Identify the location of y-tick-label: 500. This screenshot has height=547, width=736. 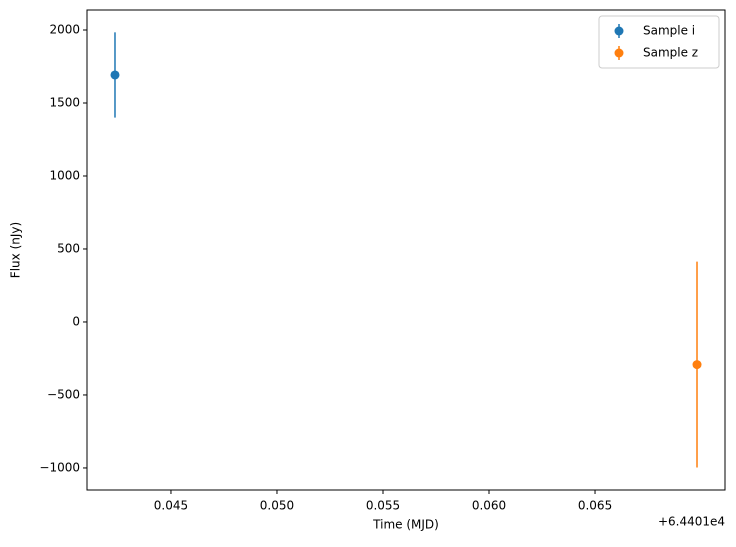
(68, 248).